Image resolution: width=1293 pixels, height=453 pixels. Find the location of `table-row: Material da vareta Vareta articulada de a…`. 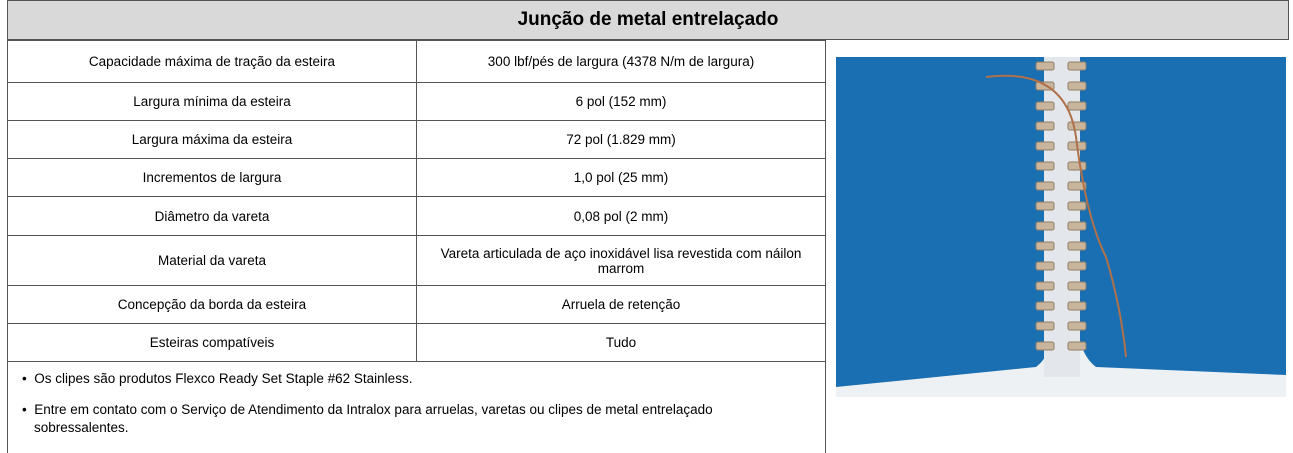

table-row: Material da vareta Vareta articulada de a… is located at coordinates (416, 260).